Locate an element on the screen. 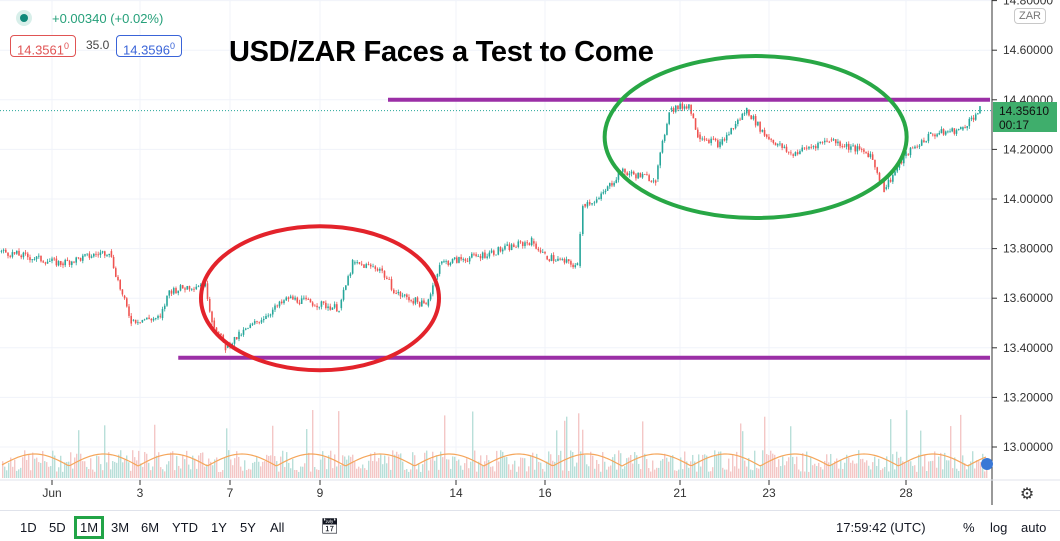  range-5d: 5D is located at coordinates (57, 527).